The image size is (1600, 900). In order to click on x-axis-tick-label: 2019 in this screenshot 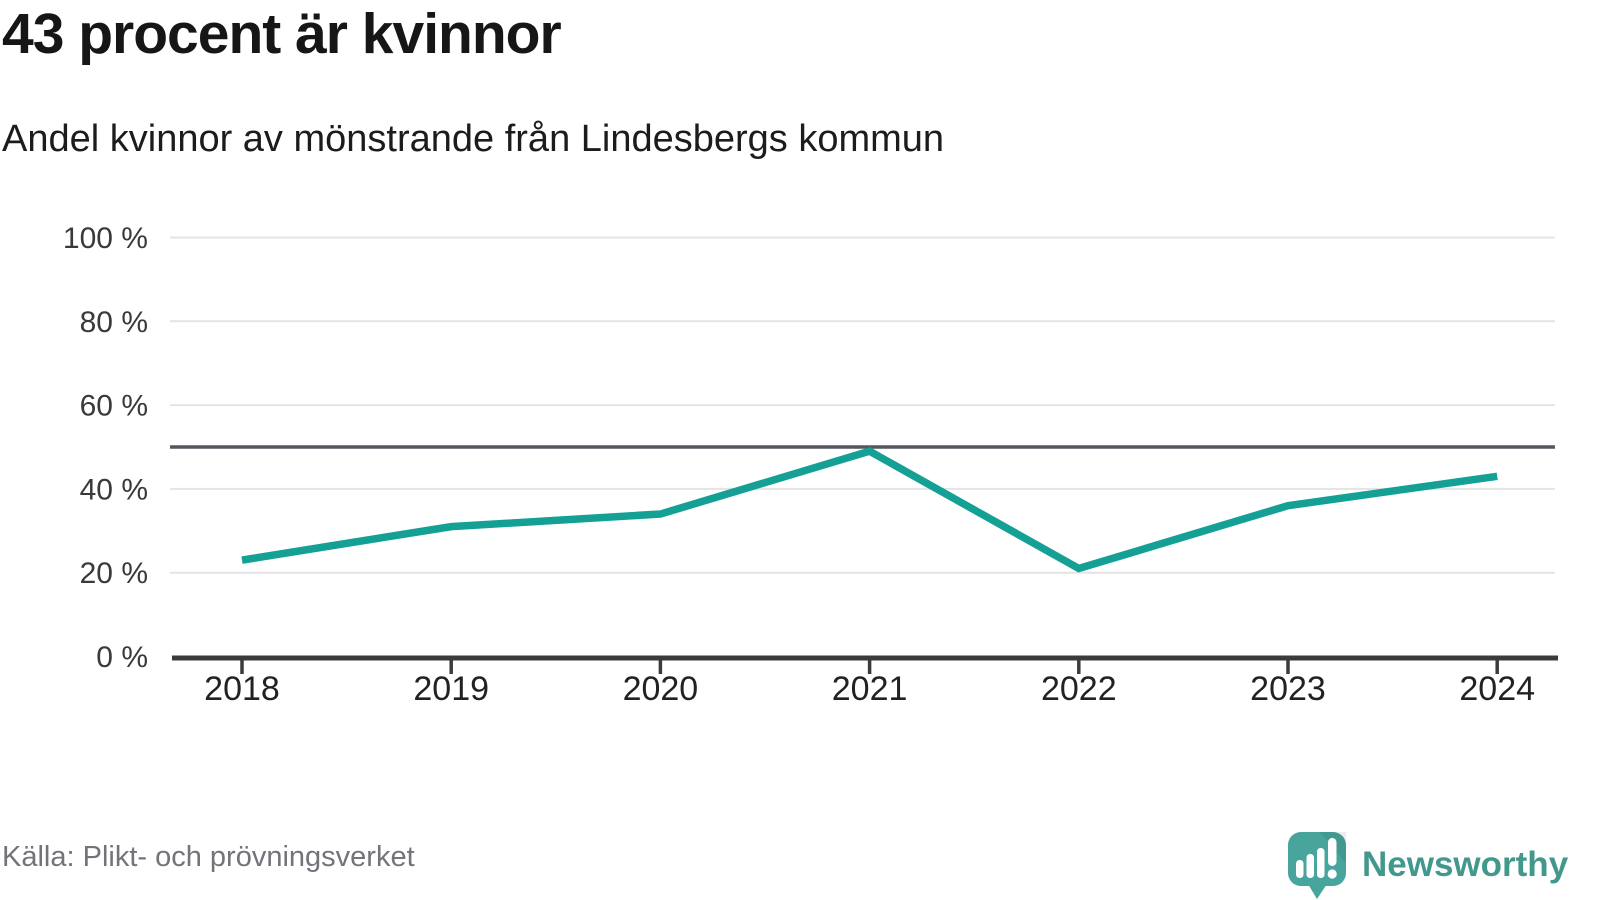, I will do `click(451, 689)`.